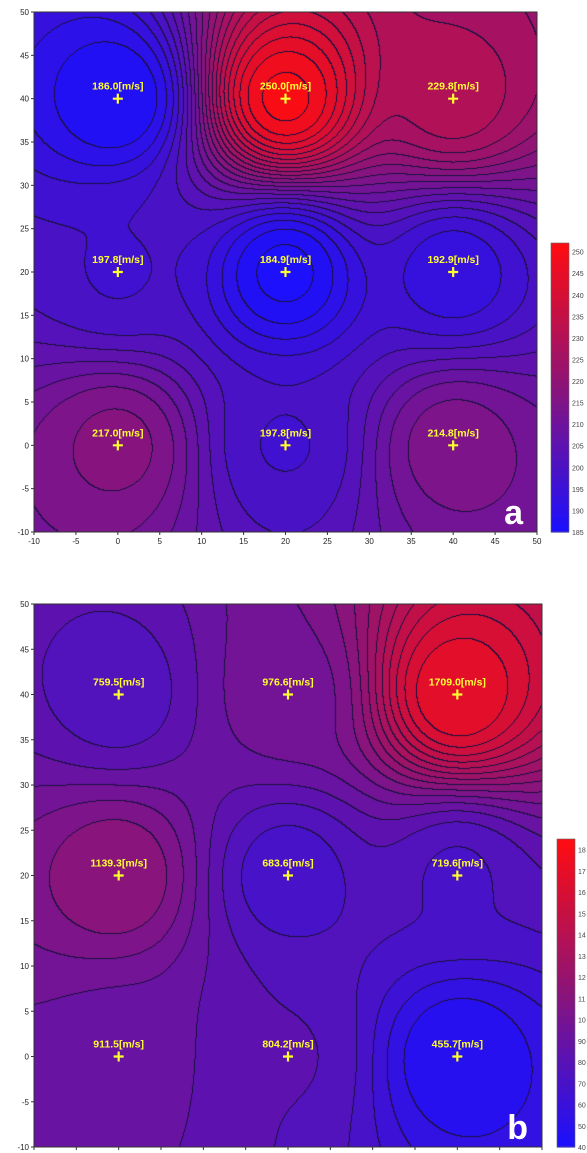  What do you see at coordinates (578, 533) in the screenshot?
I see `colorbar-tick-label: 185` at bounding box center [578, 533].